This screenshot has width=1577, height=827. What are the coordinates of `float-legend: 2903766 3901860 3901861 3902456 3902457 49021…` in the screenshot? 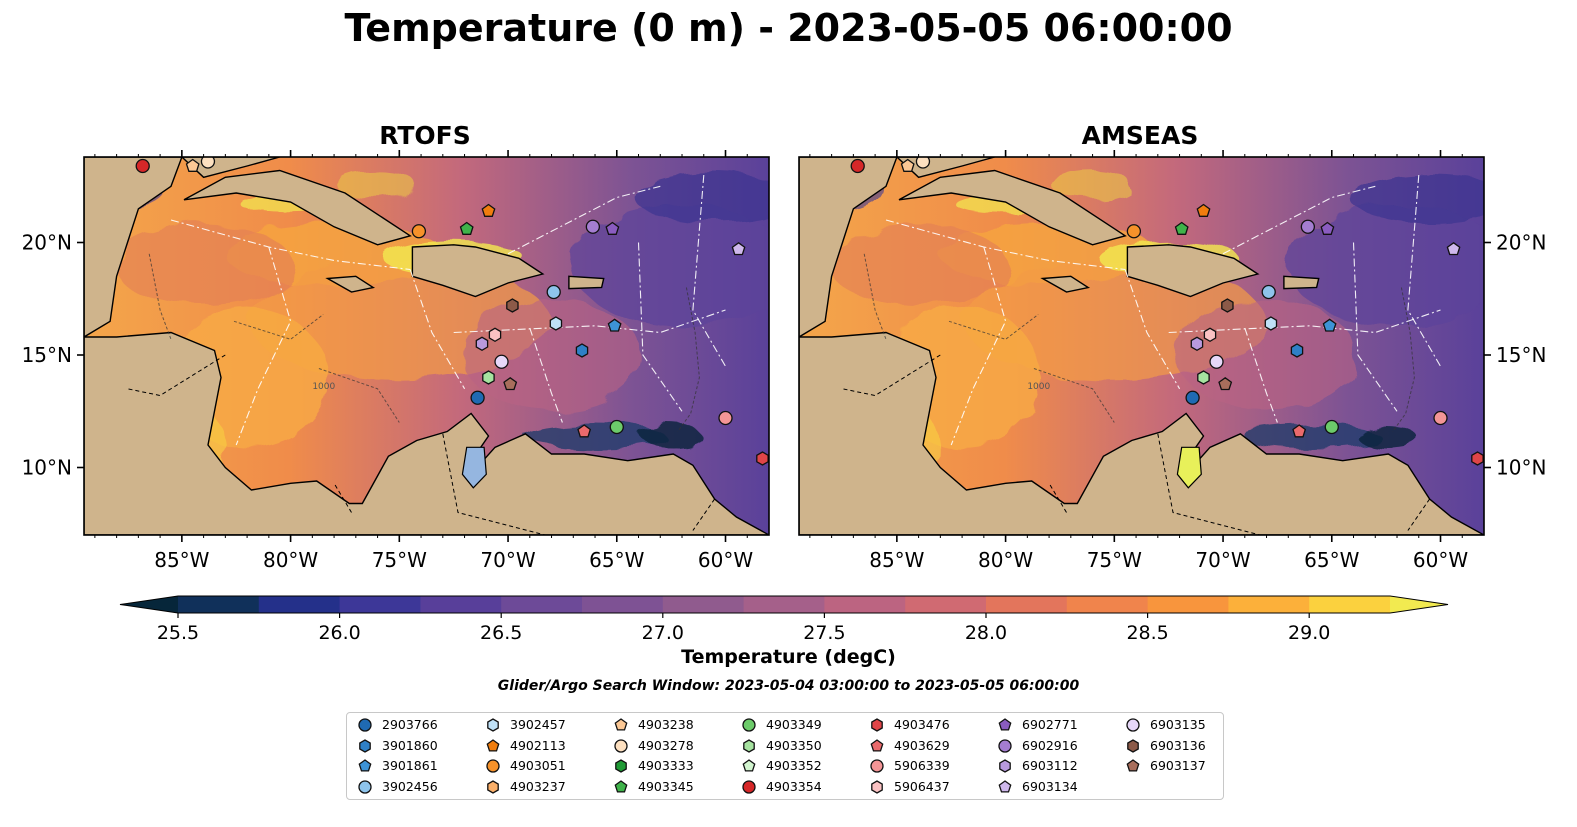 It's located at (785, 756).